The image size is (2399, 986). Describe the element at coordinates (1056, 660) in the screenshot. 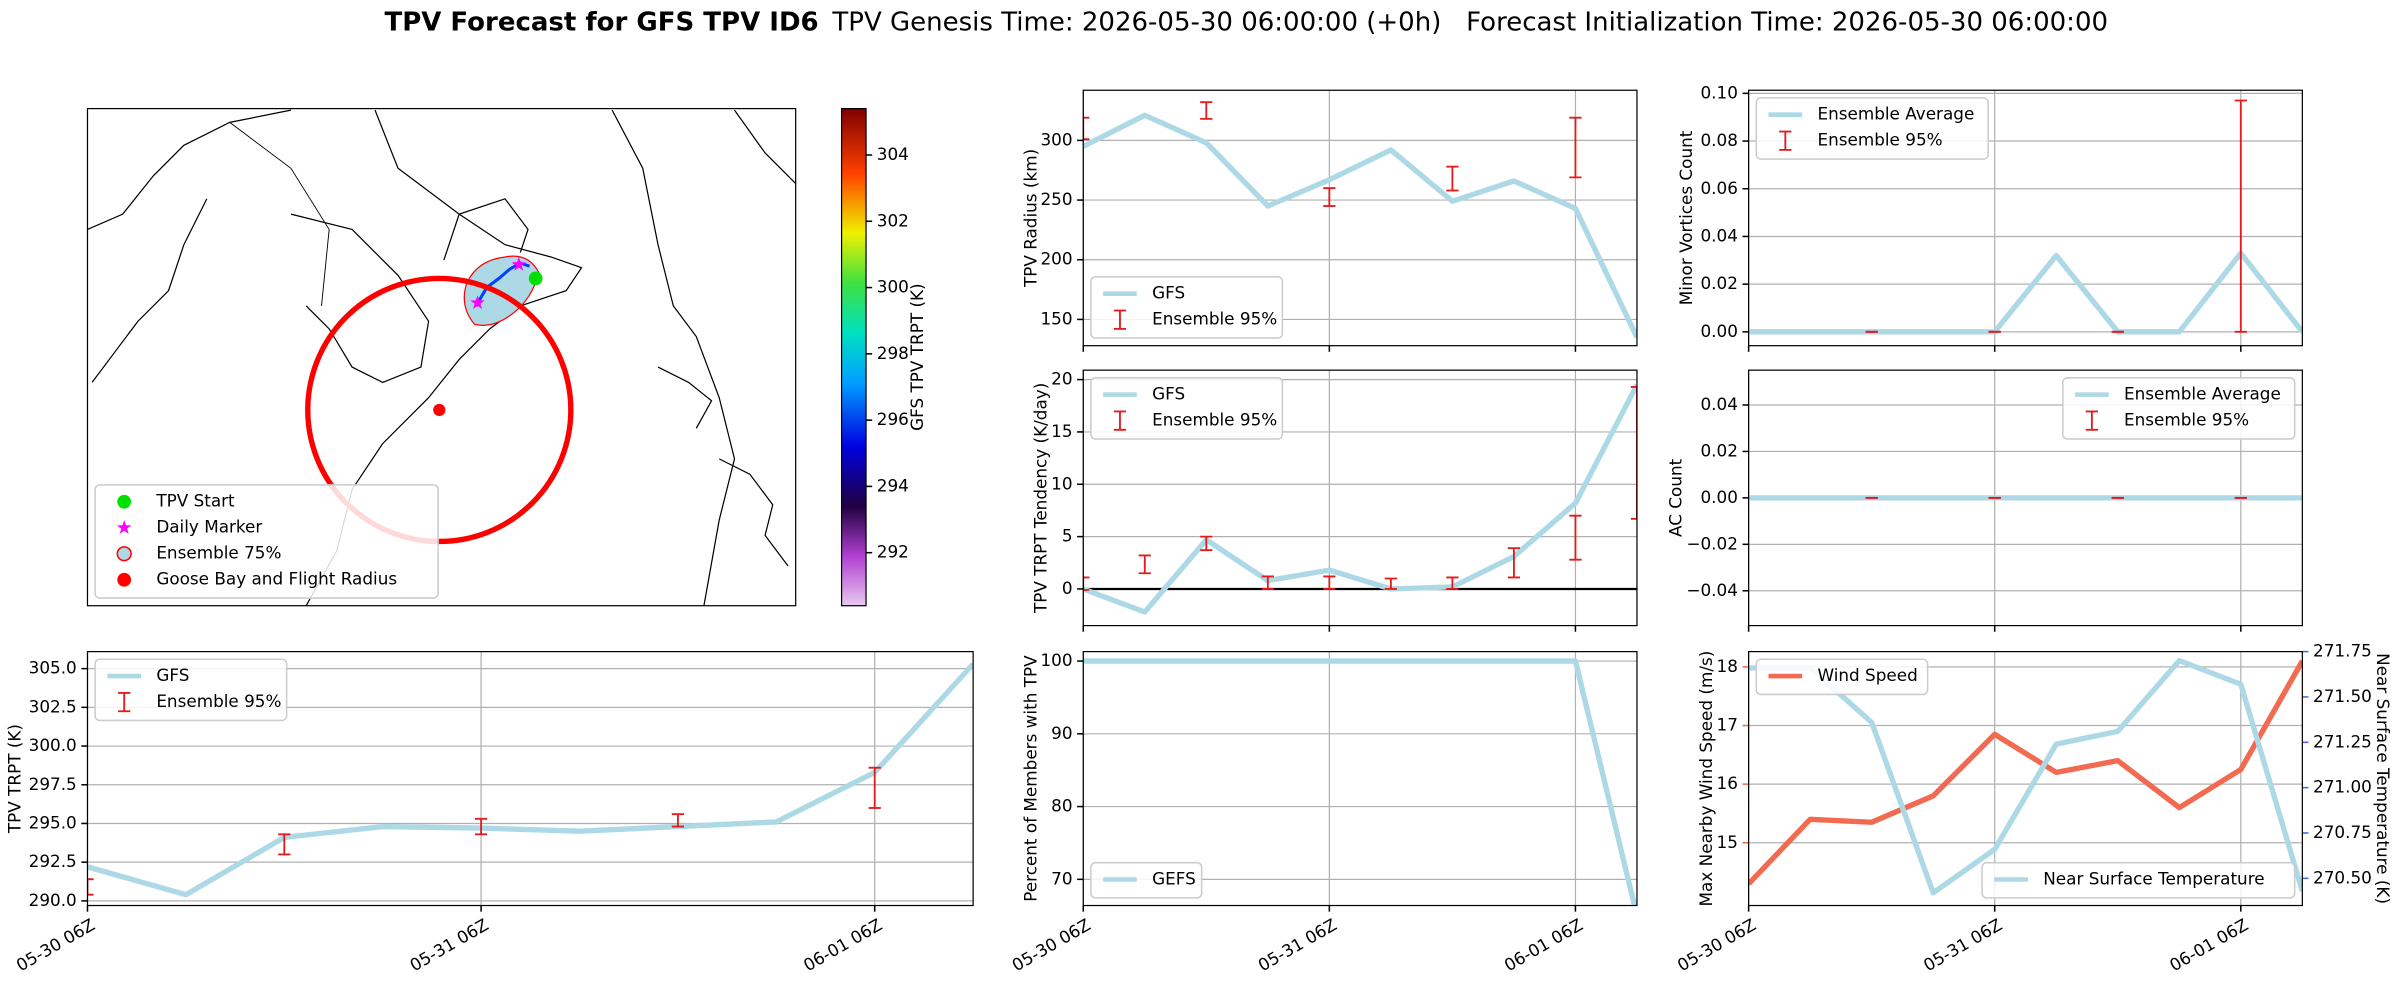

I see `y-tick-label: 100` at that location.